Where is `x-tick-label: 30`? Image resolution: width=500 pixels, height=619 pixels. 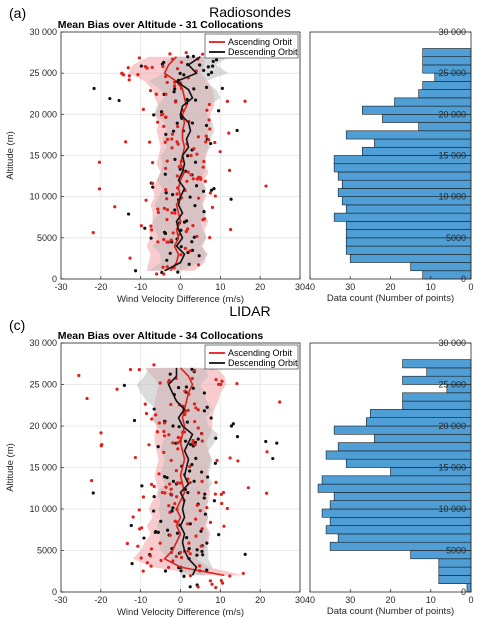
x-tick-label: 30 is located at coordinates (300, 600).